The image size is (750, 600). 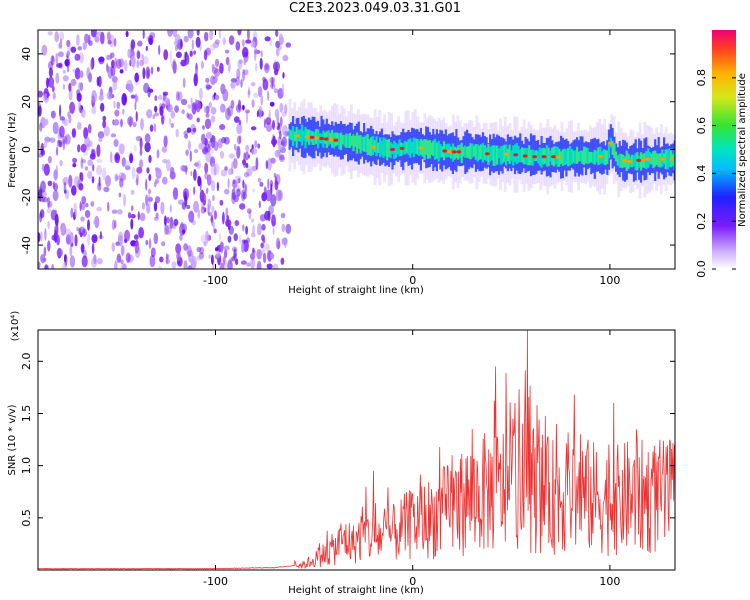 I want to click on snr-xlabel: Height of straight line (km), so click(x=356, y=590).